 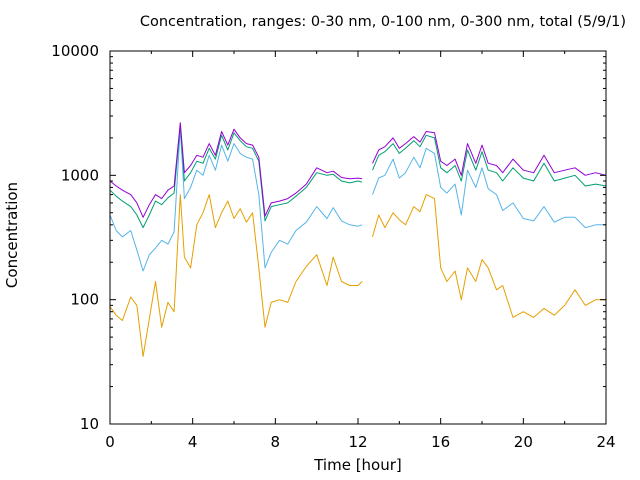 What do you see at coordinates (605, 442) in the screenshot?
I see `x-tick-label: 24` at bounding box center [605, 442].